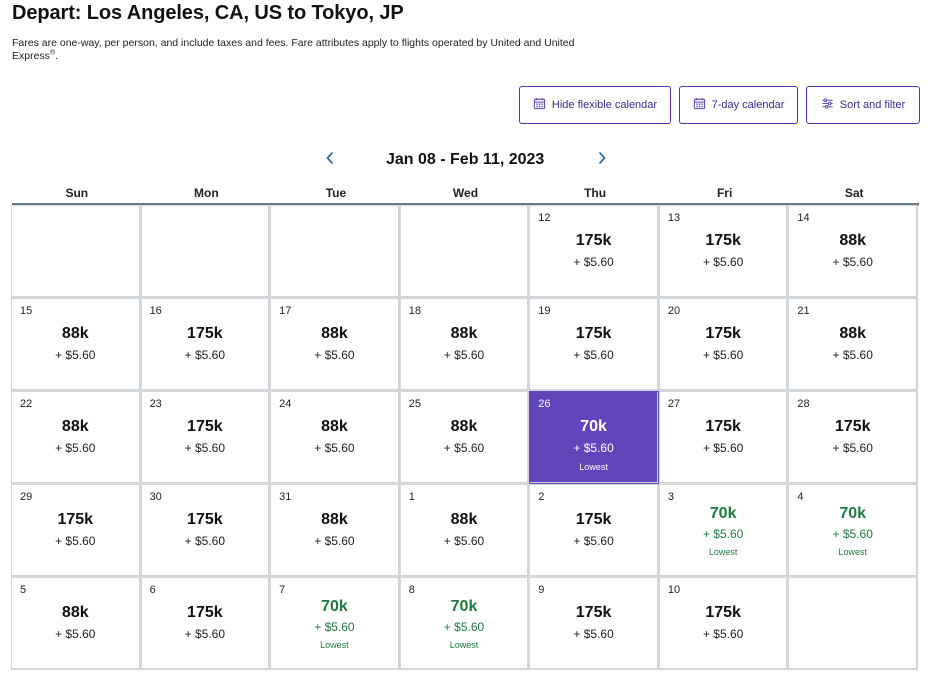 This screenshot has width=931, height=681. Describe the element at coordinates (723, 530) in the screenshot. I see `day-cell: 3 70k + $5.60 Lowest` at that location.